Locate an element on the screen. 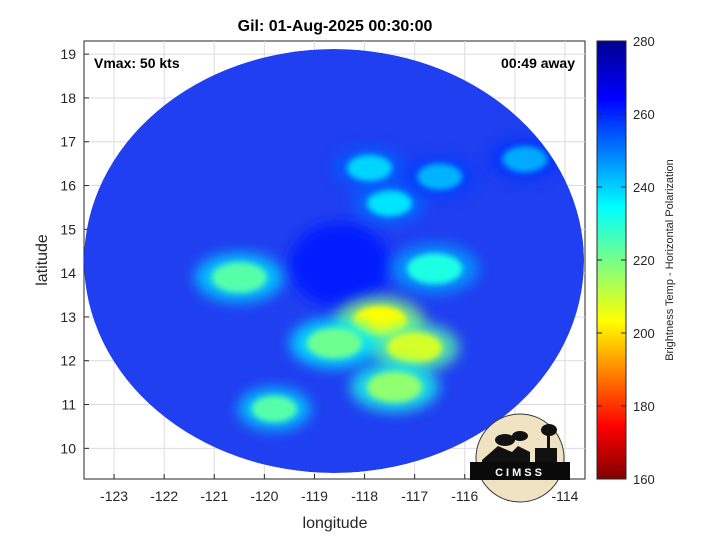 The width and height of the screenshot is (720, 540). x-tick-label: -117 is located at coordinates (414, 496).